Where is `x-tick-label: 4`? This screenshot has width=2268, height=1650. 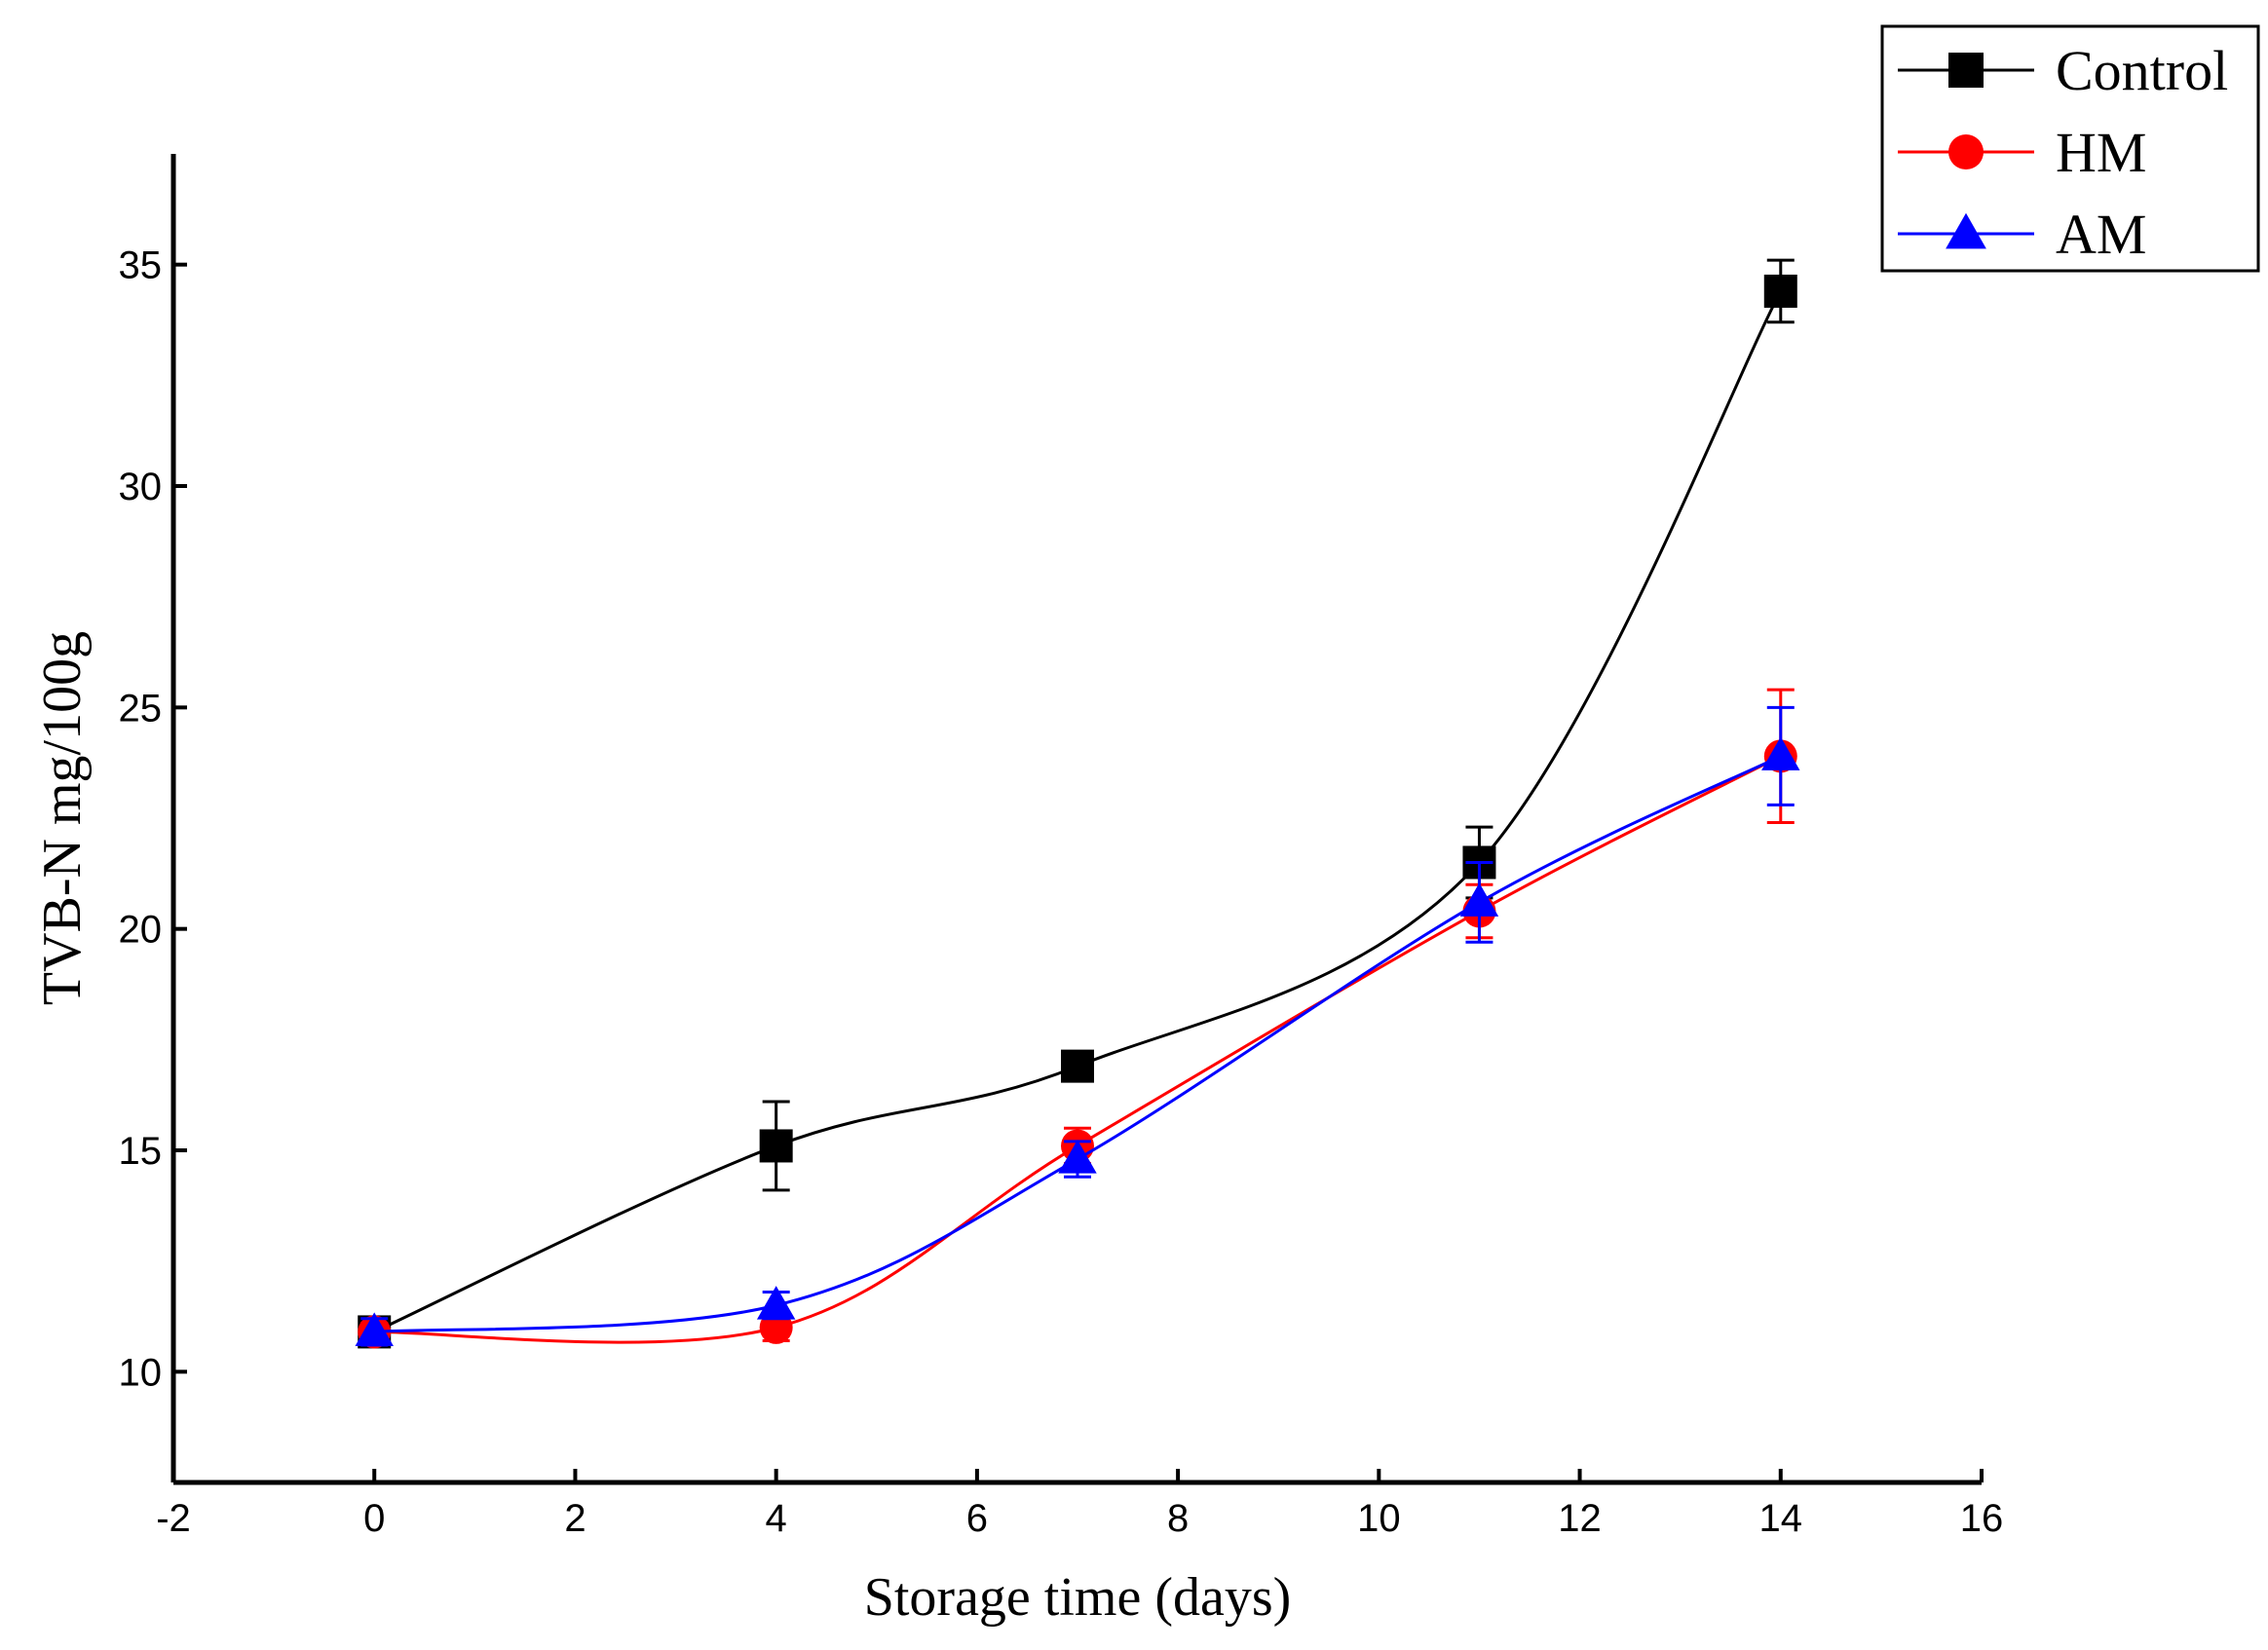 x-tick-label: 4 is located at coordinates (776, 1518).